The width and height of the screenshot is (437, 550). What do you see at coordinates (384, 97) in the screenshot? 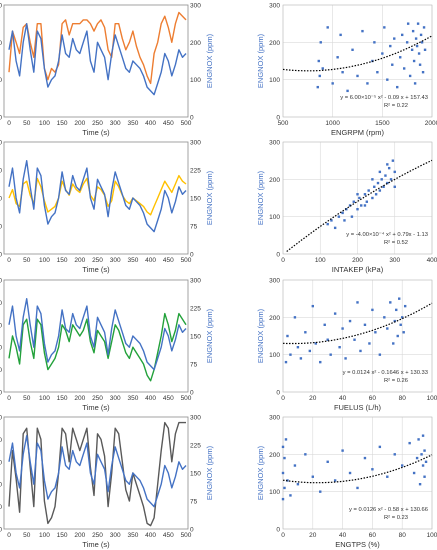
I see `trend-equation: y = 6.00×10⁻⁵ x² - 0.09 x + 157.43` at bounding box center [384, 97].